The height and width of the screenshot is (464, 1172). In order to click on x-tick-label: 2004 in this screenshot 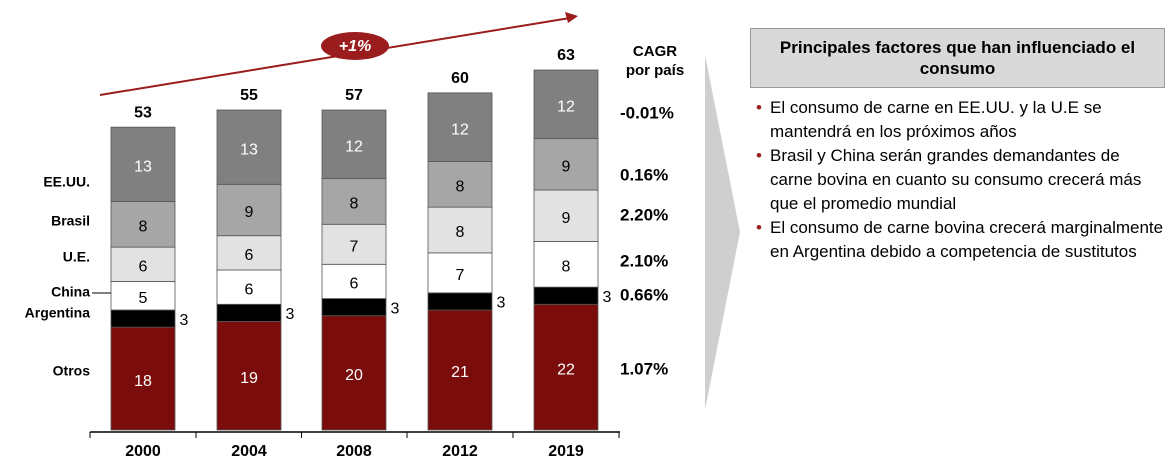, I will do `click(249, 451)`.